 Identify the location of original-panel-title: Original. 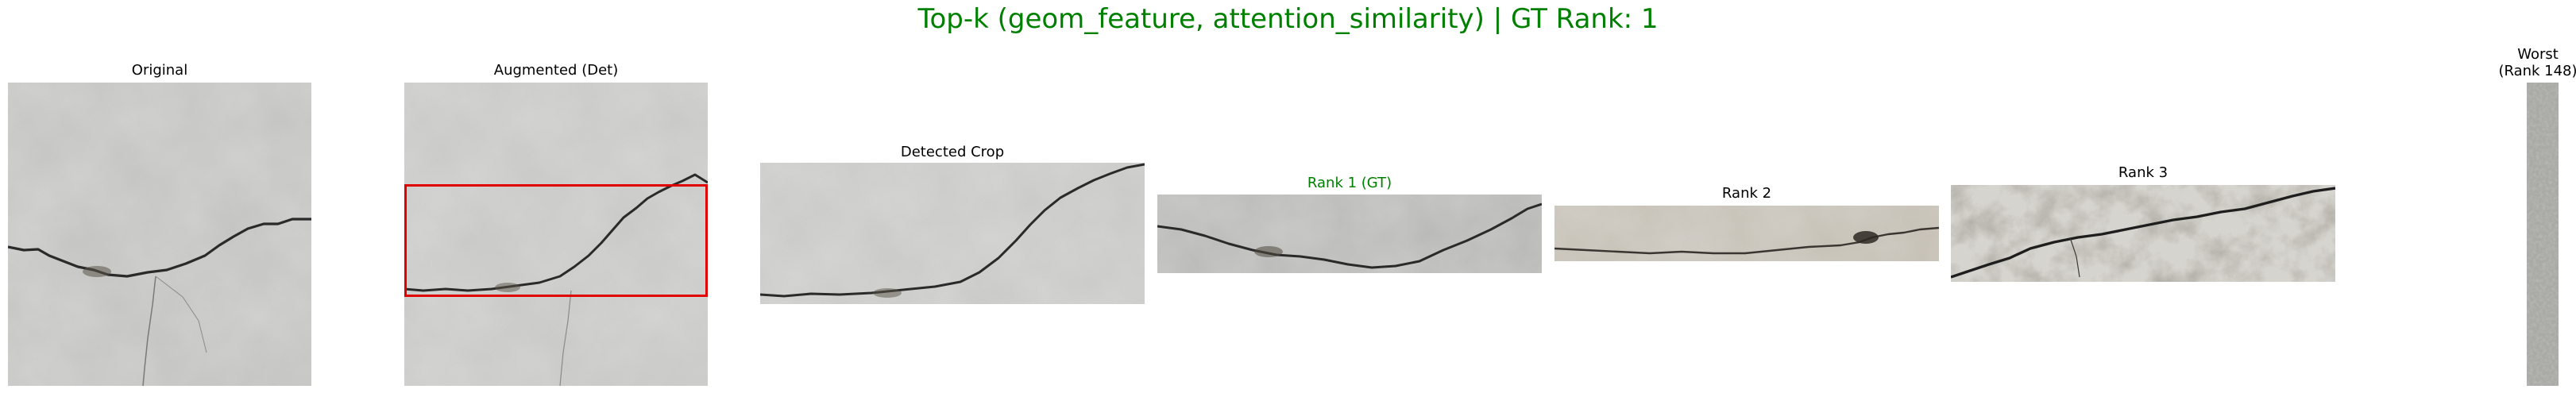
(159, 70).